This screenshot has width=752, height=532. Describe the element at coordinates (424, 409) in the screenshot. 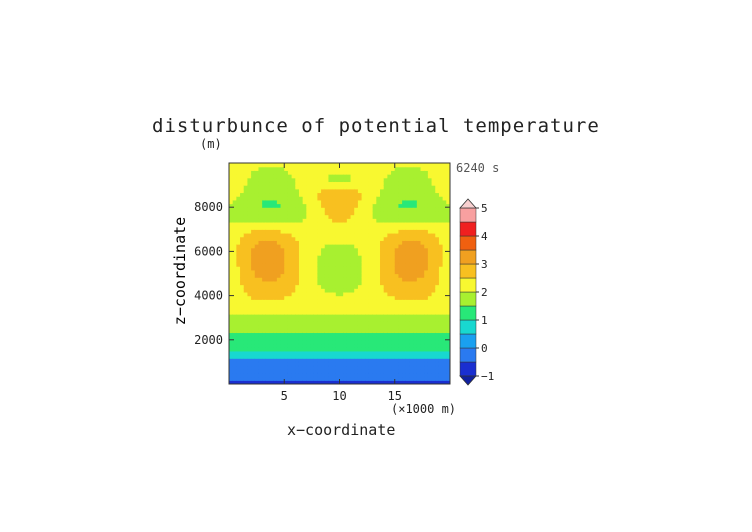

I see `x-unit-label: (×1000 m)` at that location.